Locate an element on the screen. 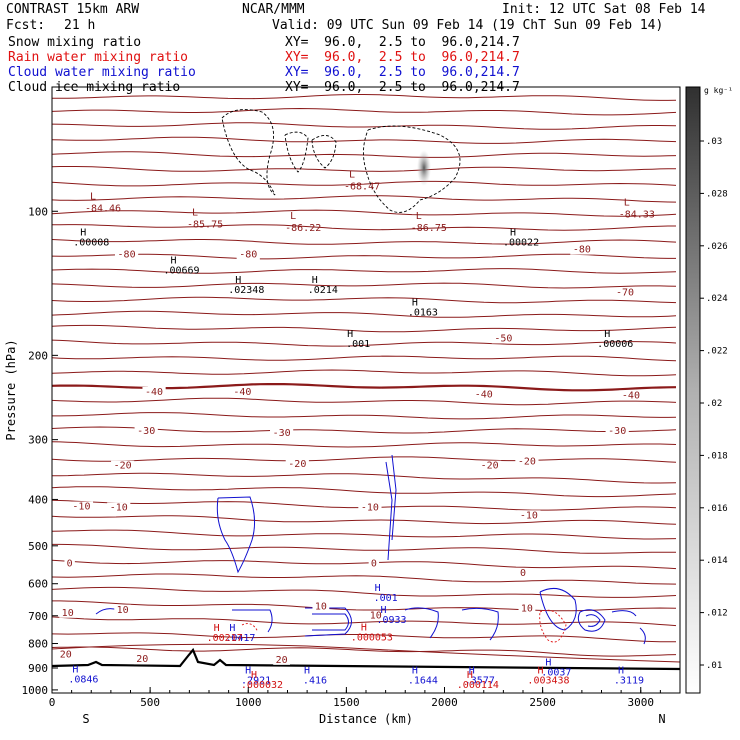  terrain-surface is located at coordinates (366, 659).